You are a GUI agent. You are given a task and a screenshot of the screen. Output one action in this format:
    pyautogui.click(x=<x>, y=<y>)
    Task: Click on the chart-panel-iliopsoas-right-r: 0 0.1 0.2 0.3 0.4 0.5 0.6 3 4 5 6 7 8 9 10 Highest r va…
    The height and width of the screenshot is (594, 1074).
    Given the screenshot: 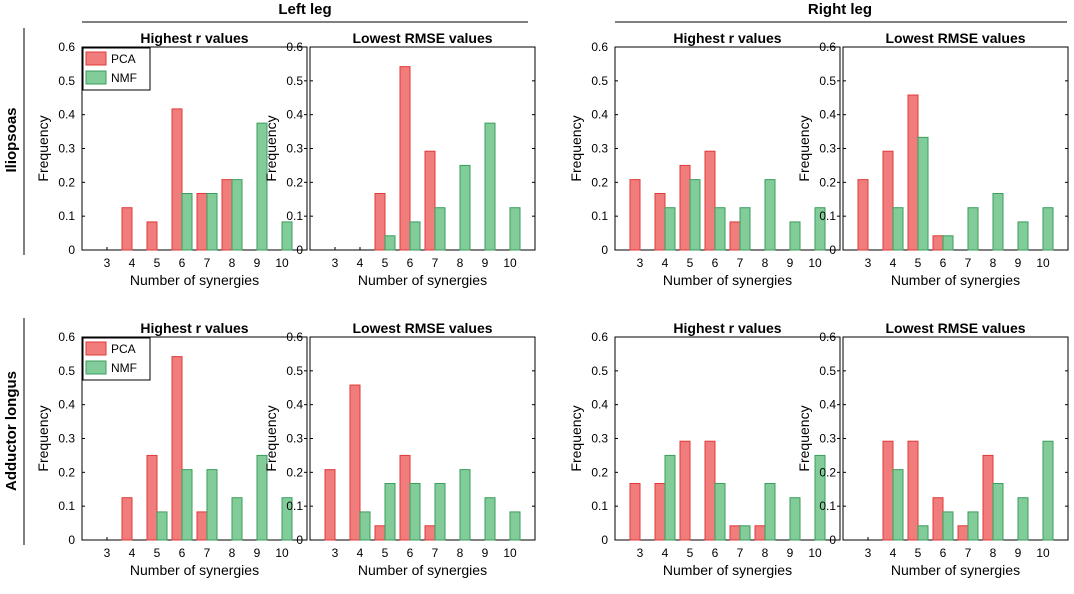 What is the action you would take?
    pyautogui.click(x=704, y=159)
    